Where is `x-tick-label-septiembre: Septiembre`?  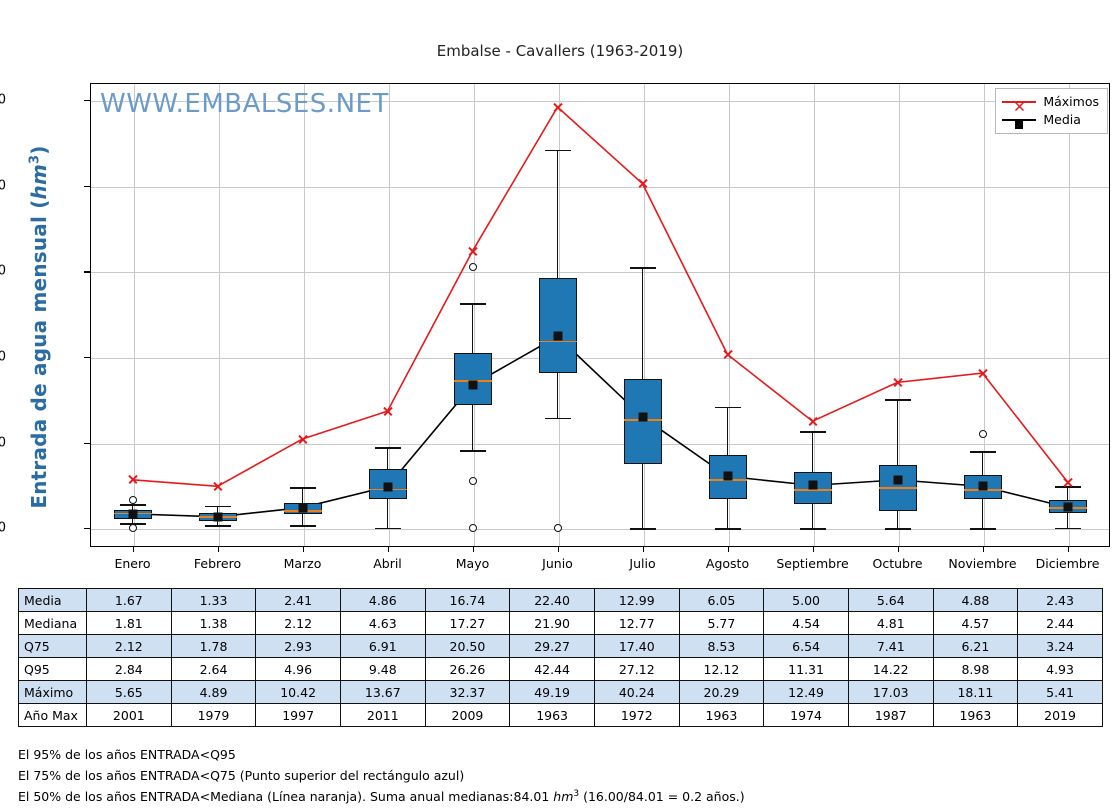
x-tick-label-septiembre: Septiembre is located at coordinates (812, 563).